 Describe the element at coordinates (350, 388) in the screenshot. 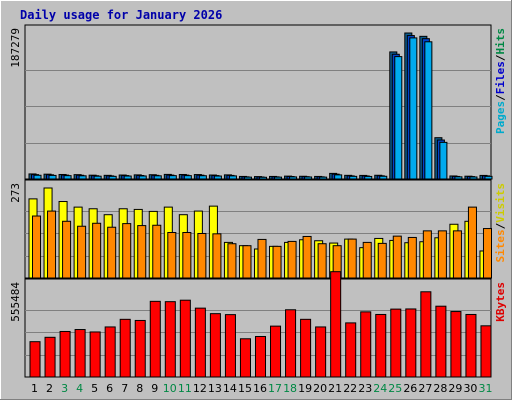

I see `x-tick-label-22: 22` at that location.